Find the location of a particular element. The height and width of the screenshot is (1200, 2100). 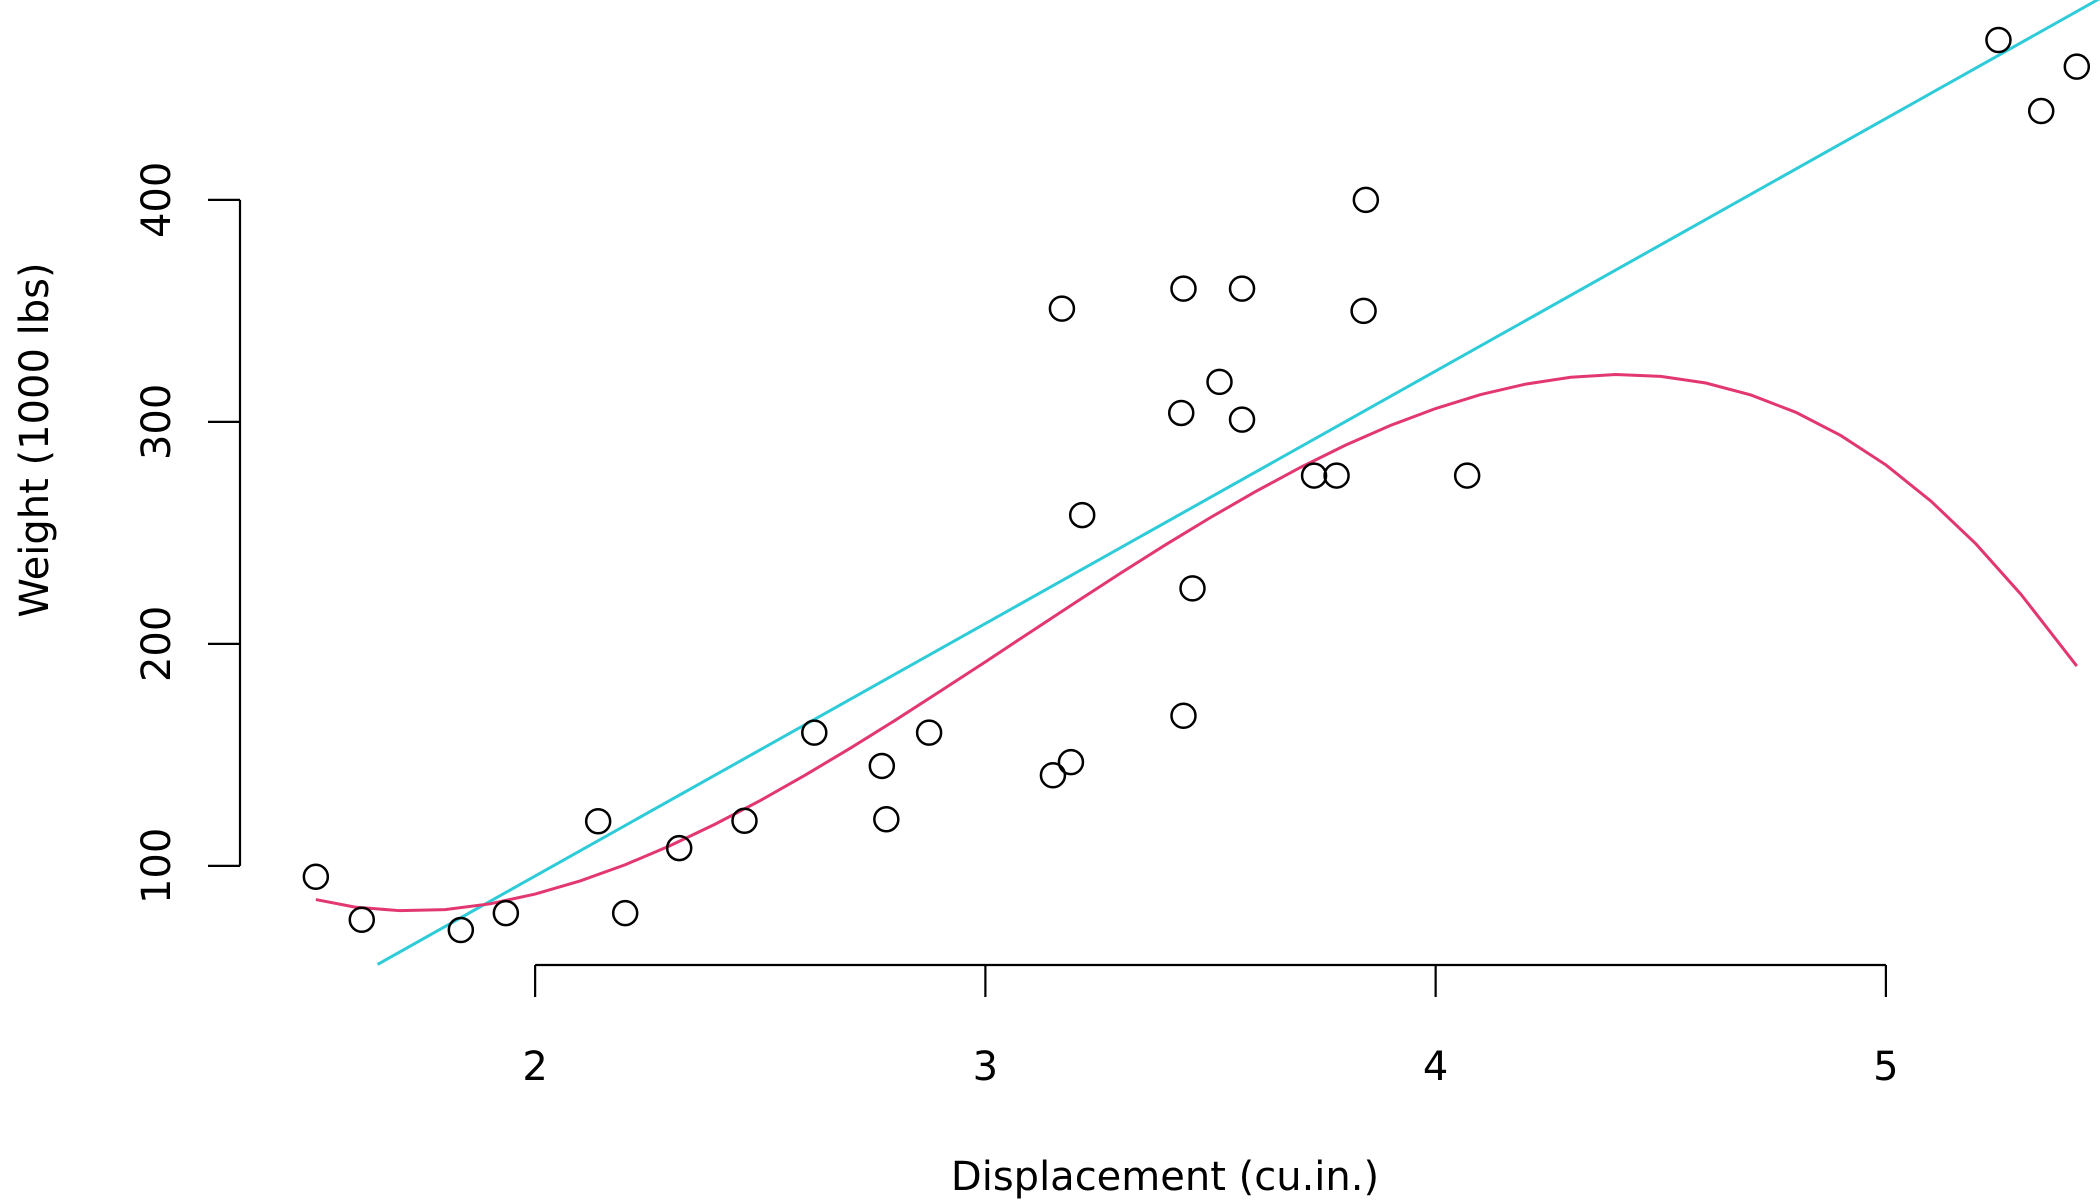

y-tick-label: 200 is located at coordinates (157, 644).